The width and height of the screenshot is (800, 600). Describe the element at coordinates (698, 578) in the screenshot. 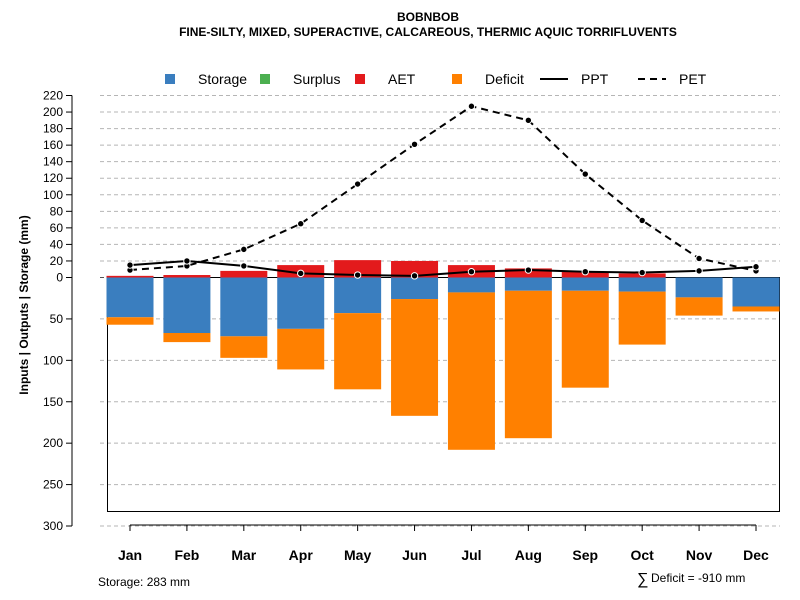

I see `deficit-total: Deficit = -910 mm` at that location.